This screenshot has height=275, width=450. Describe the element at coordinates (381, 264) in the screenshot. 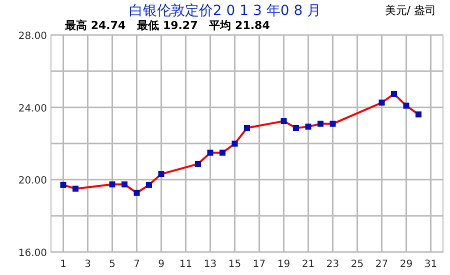

I see `x-tick-label: 27` at that location.